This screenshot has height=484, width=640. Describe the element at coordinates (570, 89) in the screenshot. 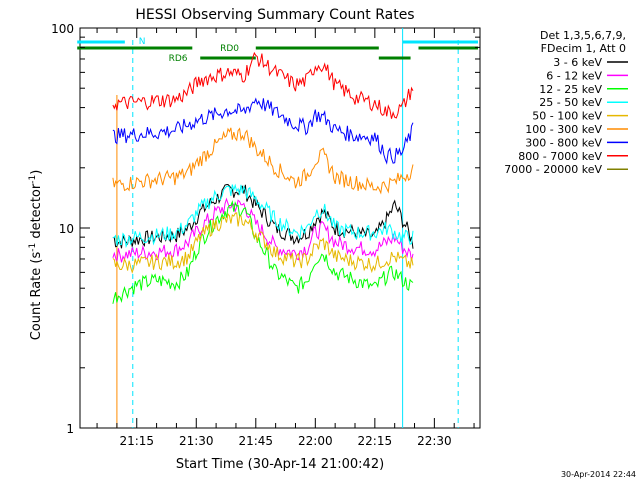

I see `legend-entry-label: 12 - 25 keV` at that location.